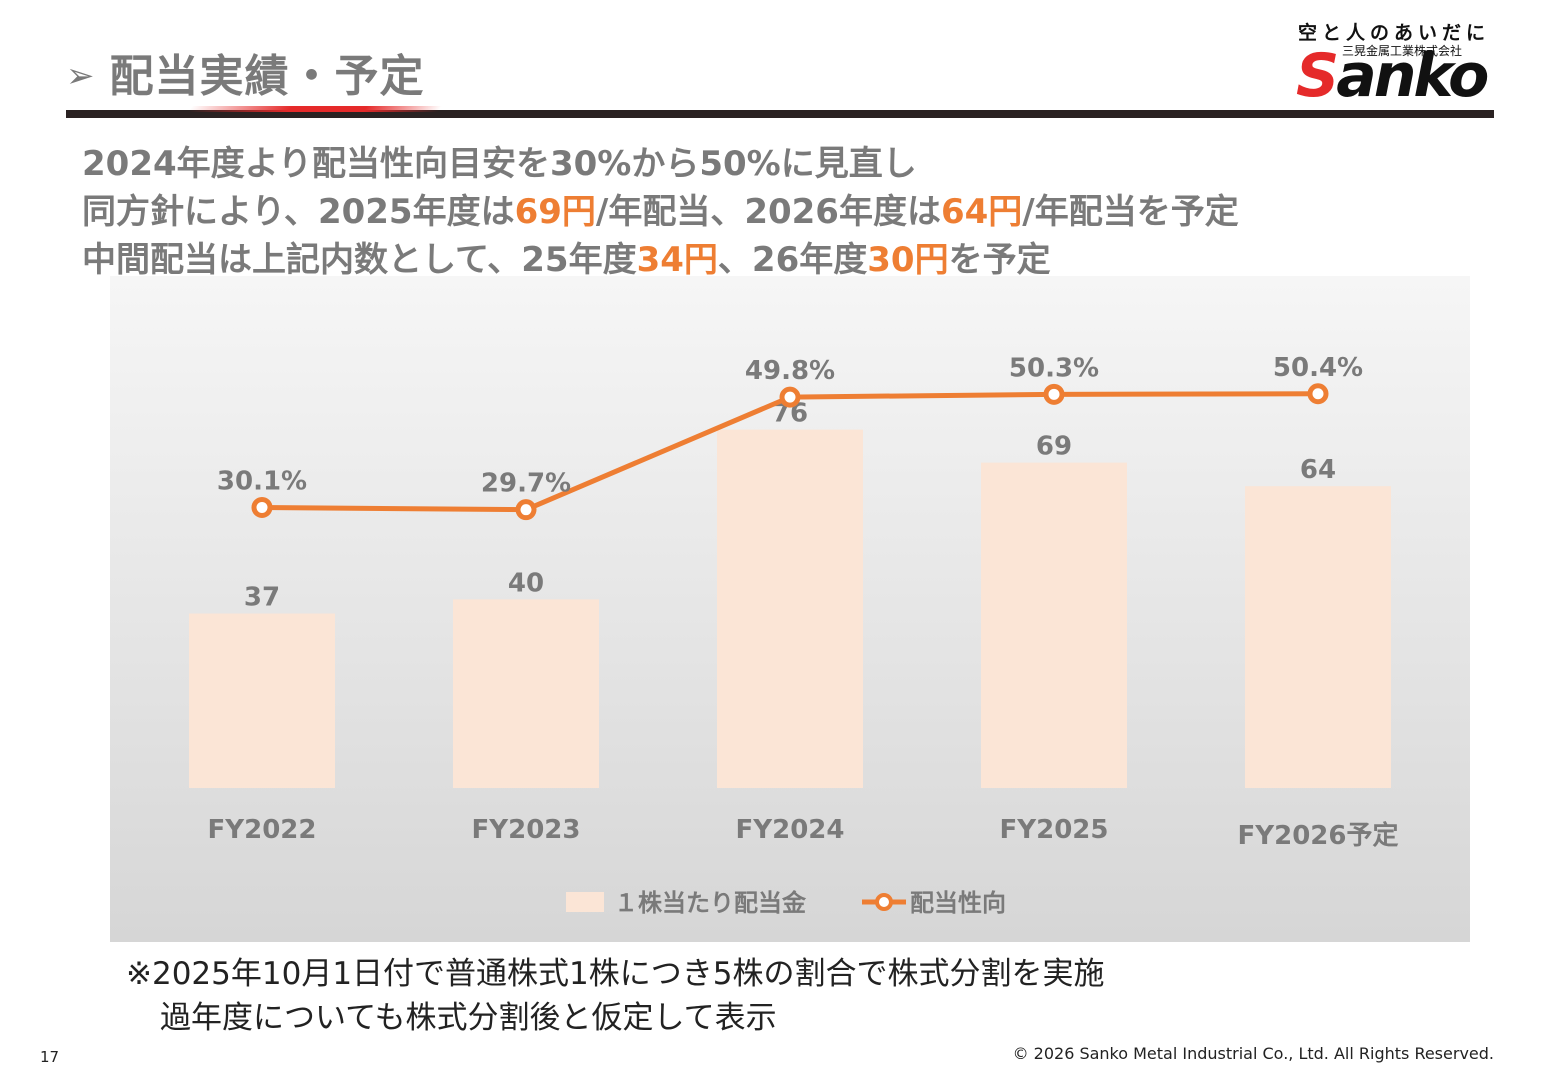 The width and height of the screenshot is (1558, 1078). Describe the element at coordinates (262, 481) in the screenshot. I see `payout-label-FY2022: 30.1%` at that location.